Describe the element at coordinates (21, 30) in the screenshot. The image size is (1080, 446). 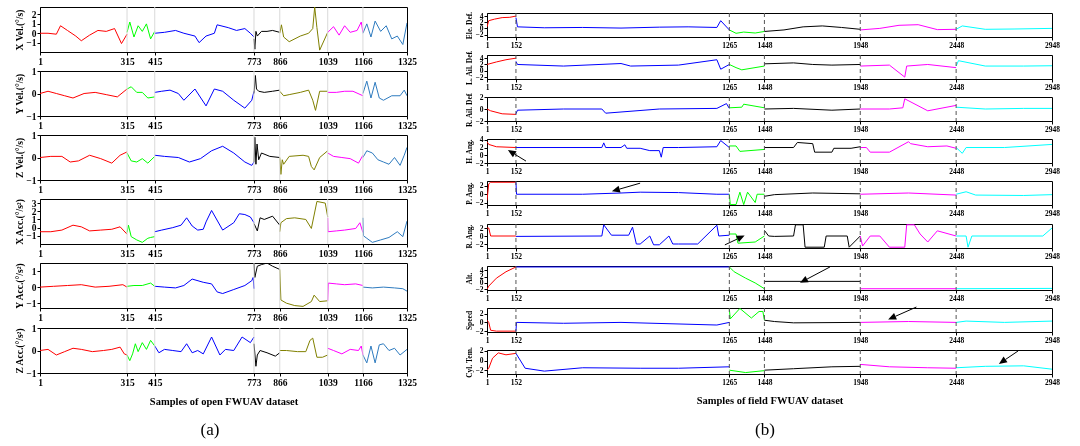
I see `y-axis-title: X Vel.(°/s)` at that location.